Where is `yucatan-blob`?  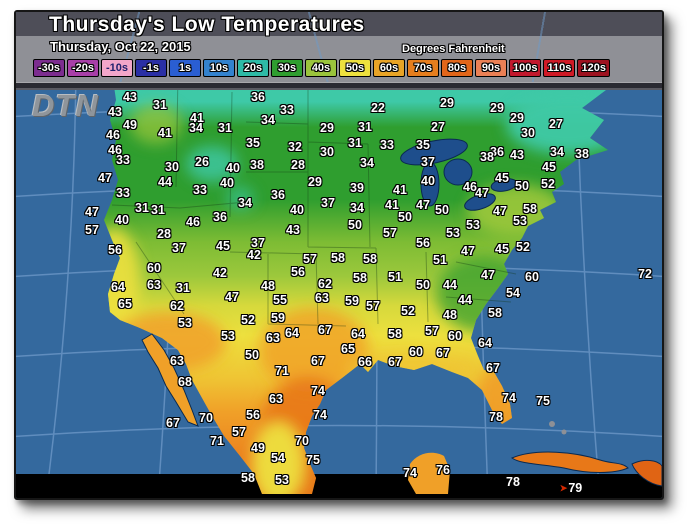
yucatan-blob is located at coordinates (429, 473).